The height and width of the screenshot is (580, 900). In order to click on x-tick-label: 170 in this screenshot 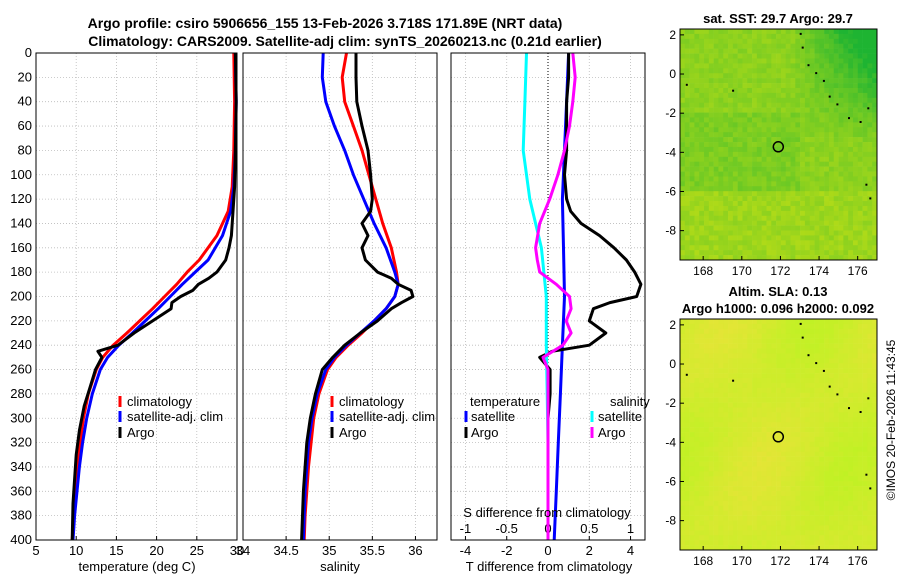, I will do `click(742, 271)`.